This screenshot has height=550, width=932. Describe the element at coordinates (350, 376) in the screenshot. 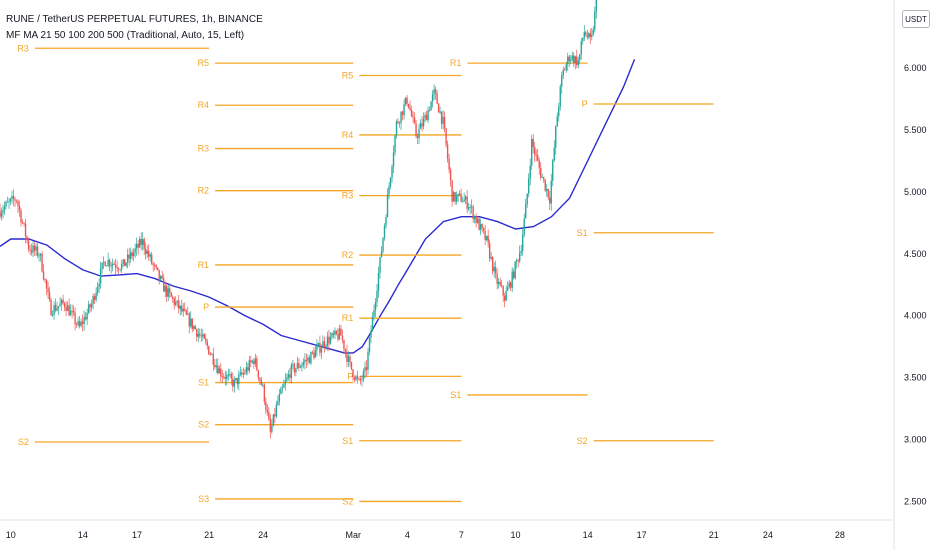

I see `pivot-label: P` at that location.